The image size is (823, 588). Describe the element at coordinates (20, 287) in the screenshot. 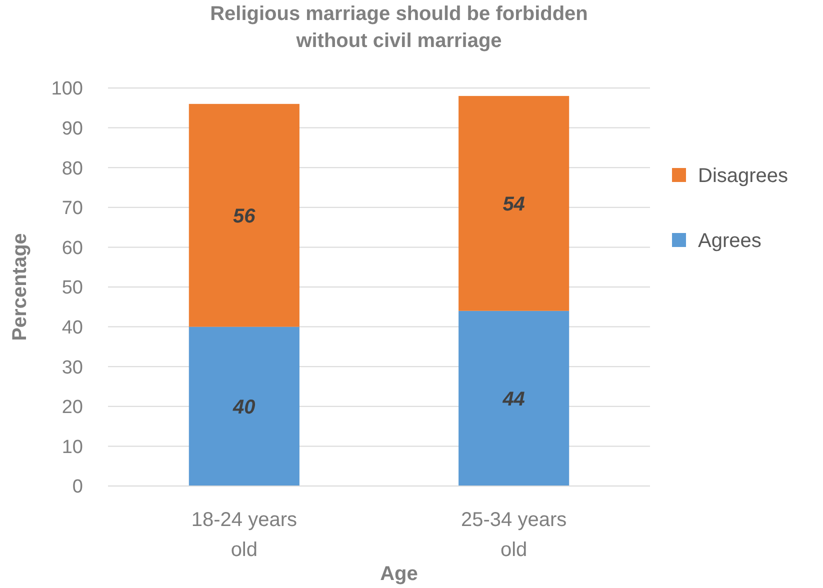

I see `y-axis-title: Percentage` at that location.